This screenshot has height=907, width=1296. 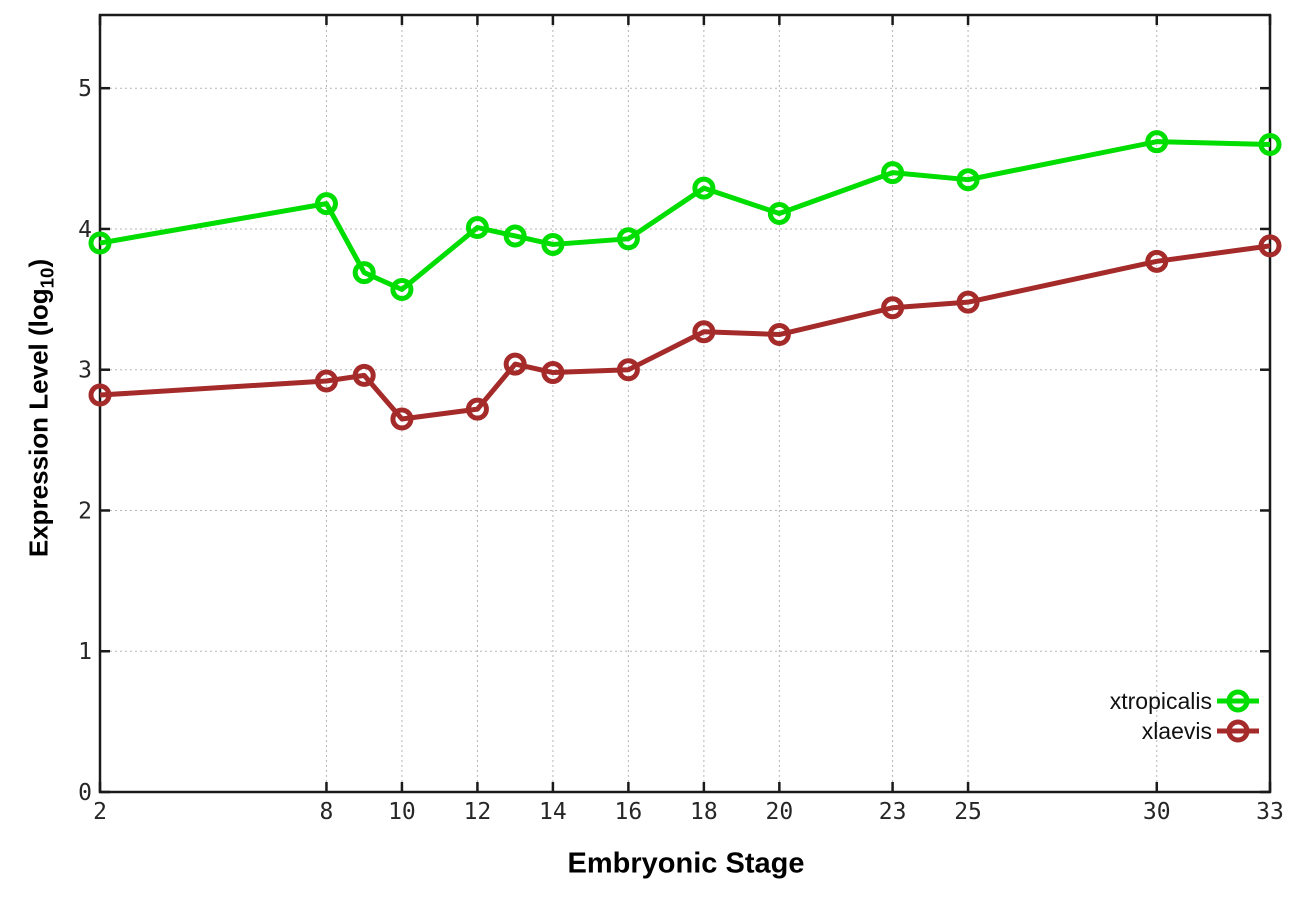 What do you see at coordinates (402, 812) in the screenshot?
I see `x-tick-label: 10` at bounding box center [402, 812].